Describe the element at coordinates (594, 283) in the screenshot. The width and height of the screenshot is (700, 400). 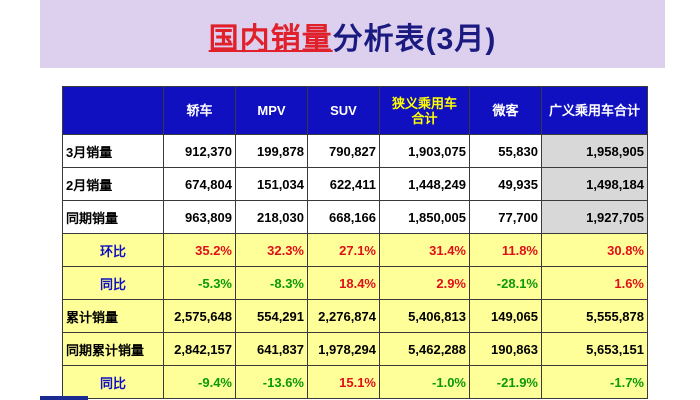
I see `table-cell: 1.6%` at that location.